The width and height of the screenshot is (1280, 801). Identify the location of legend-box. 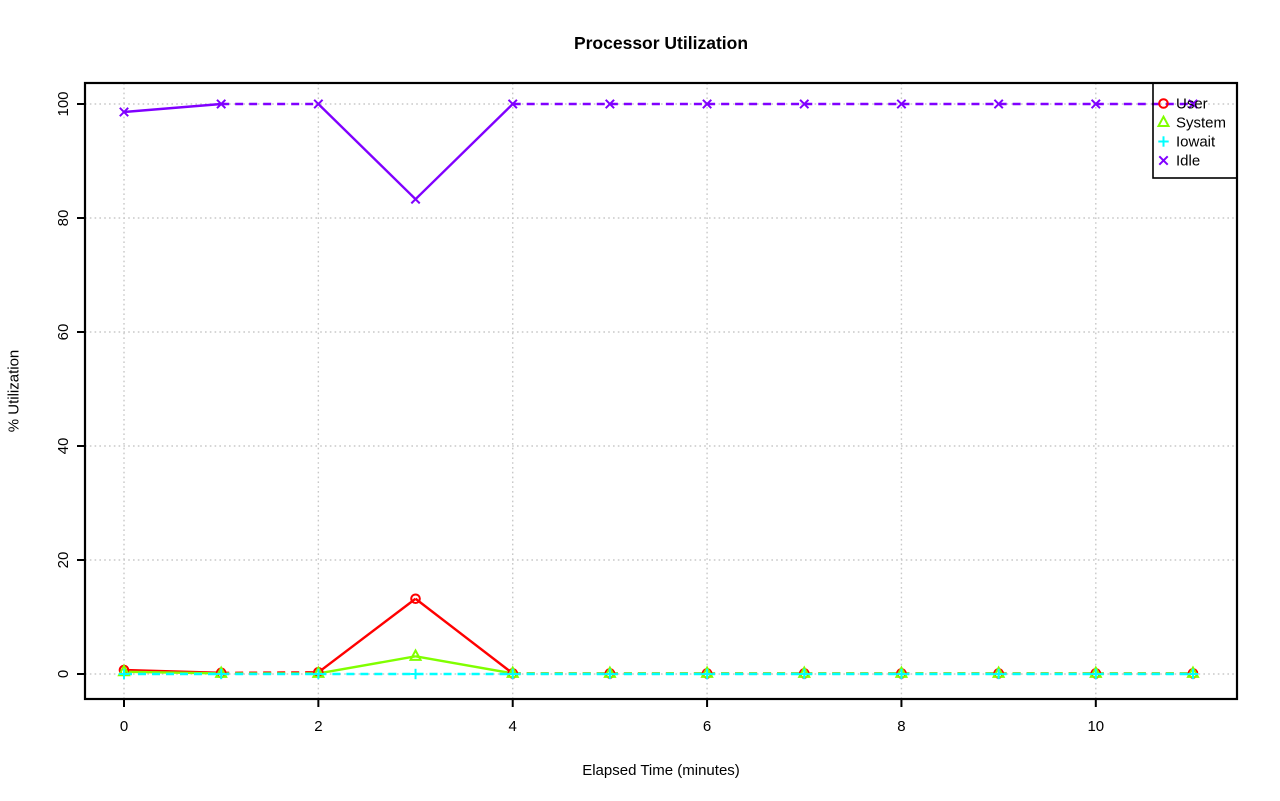
(1195, 130).